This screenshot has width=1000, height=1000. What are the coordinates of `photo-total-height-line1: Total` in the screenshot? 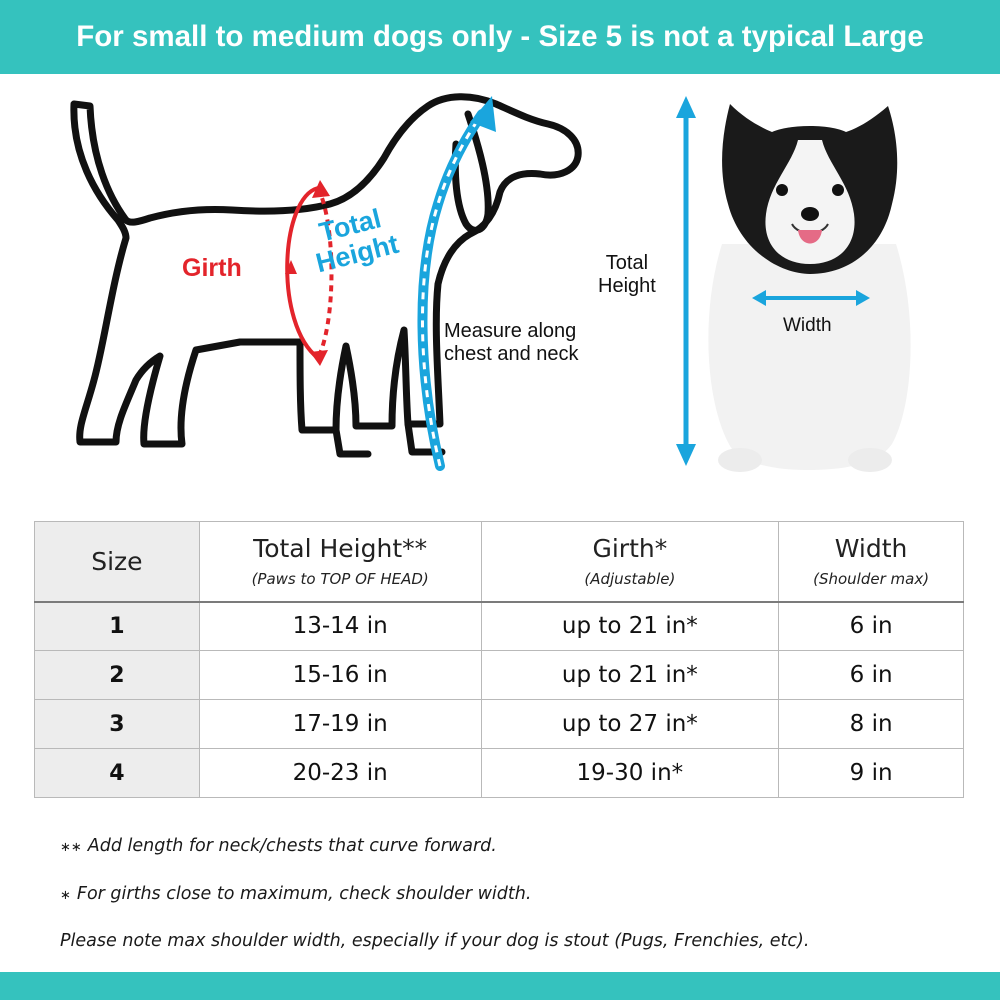 It's located at (627, 263).